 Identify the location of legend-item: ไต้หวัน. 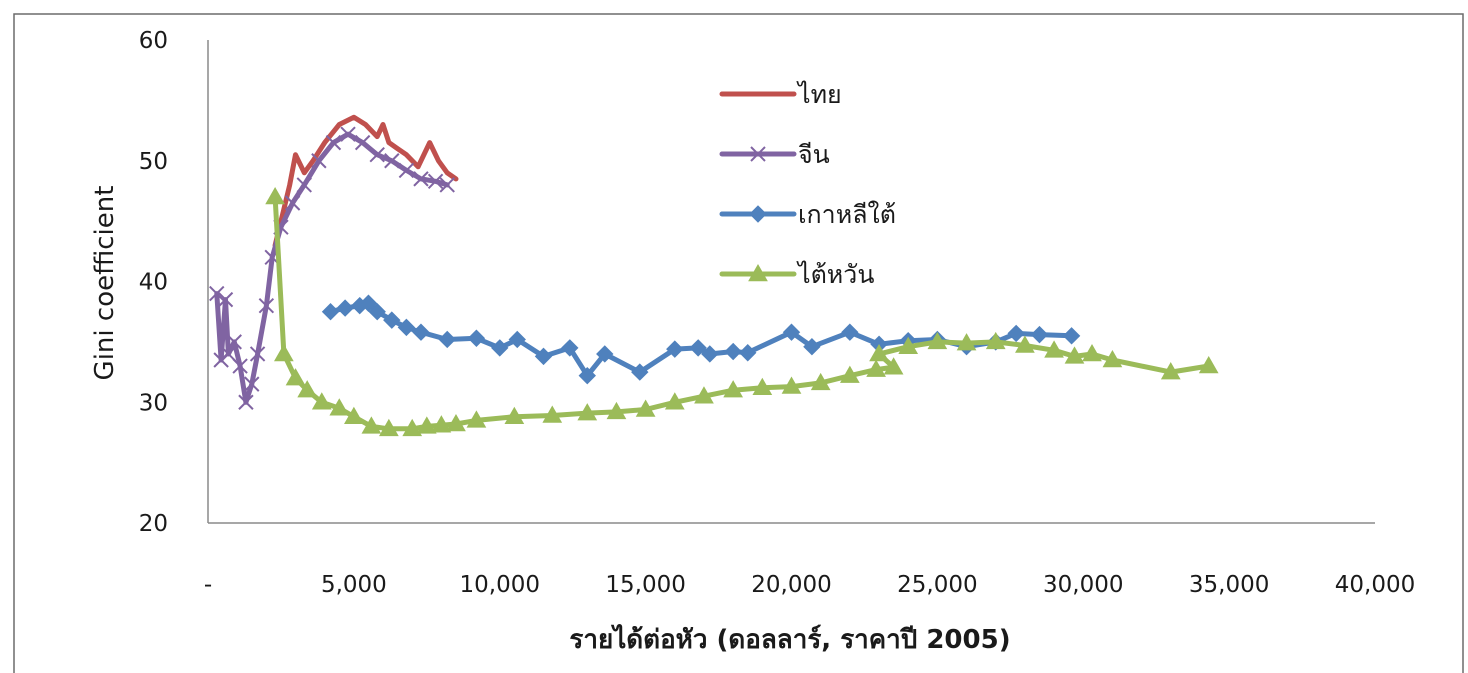
(796, 274).